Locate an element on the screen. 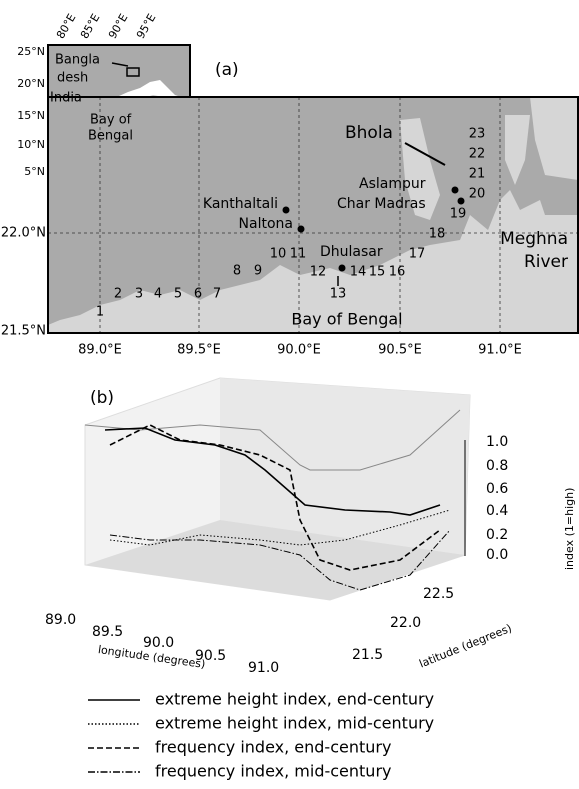 Image resolution: width=579 pixels, height=789 pixels. pane-floor is located at coordinates (275, 560).